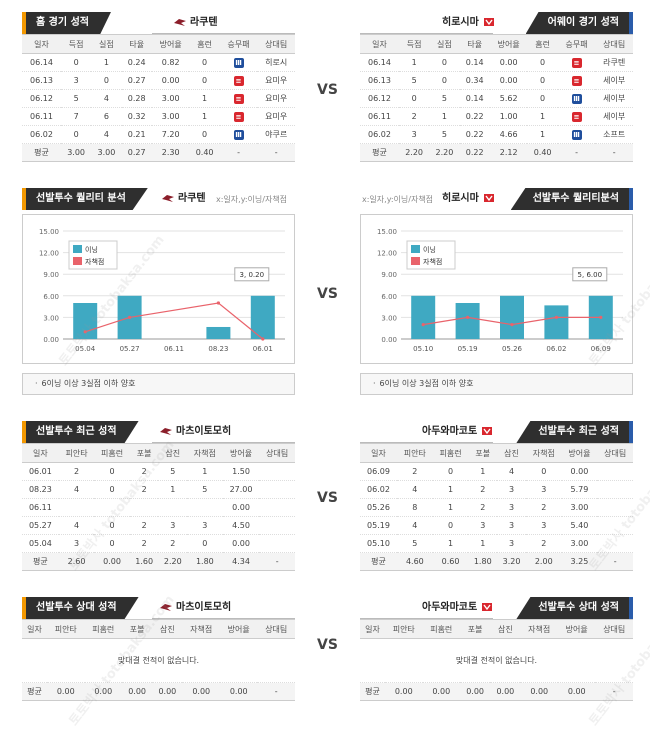  Describe the element at coordinates (389, 297) in the screenshot. I see `y-tick-label: 6.00` at that location.